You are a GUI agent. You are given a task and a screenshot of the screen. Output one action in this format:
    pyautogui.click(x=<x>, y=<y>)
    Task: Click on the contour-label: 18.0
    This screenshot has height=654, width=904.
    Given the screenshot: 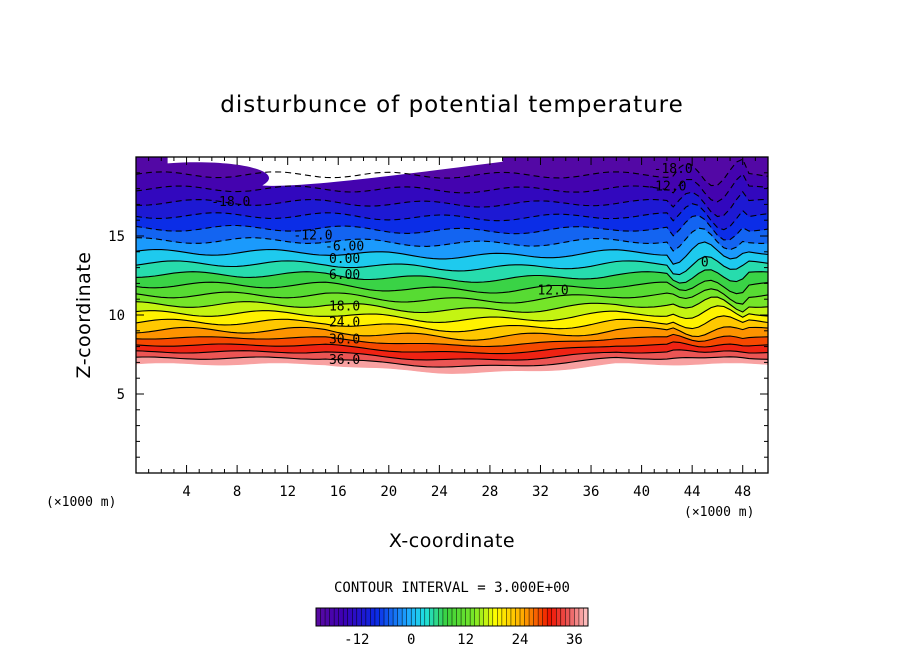 What is the action you would take?
    pyautogui.click(x=344, y=307)
    